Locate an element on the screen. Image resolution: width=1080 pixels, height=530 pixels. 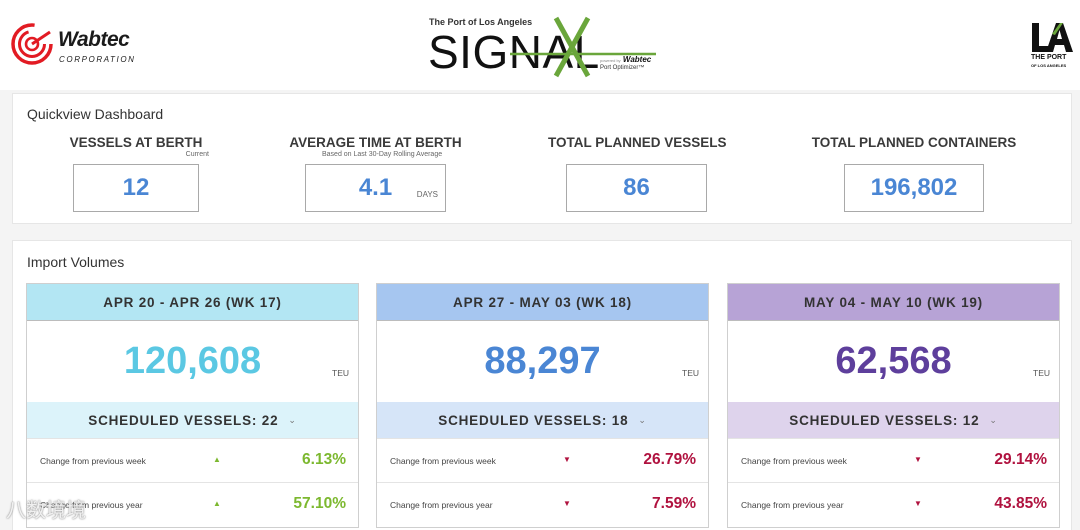
la-mark-icon is located at coordinates (1052, 37).